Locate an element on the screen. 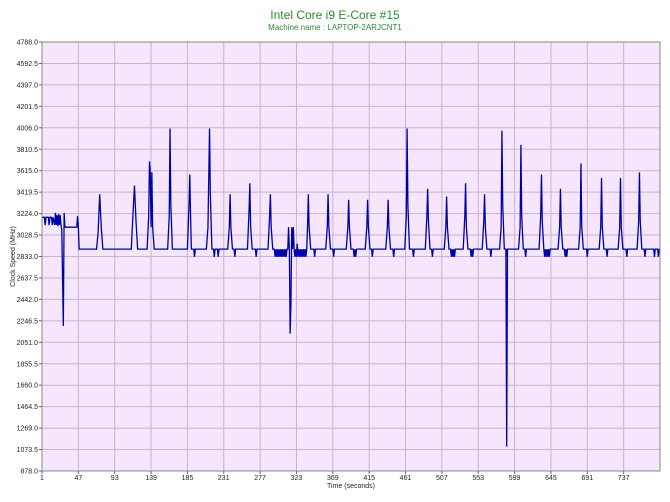  y-tick-label: 3224.0 is located at coordinates (28, 214).